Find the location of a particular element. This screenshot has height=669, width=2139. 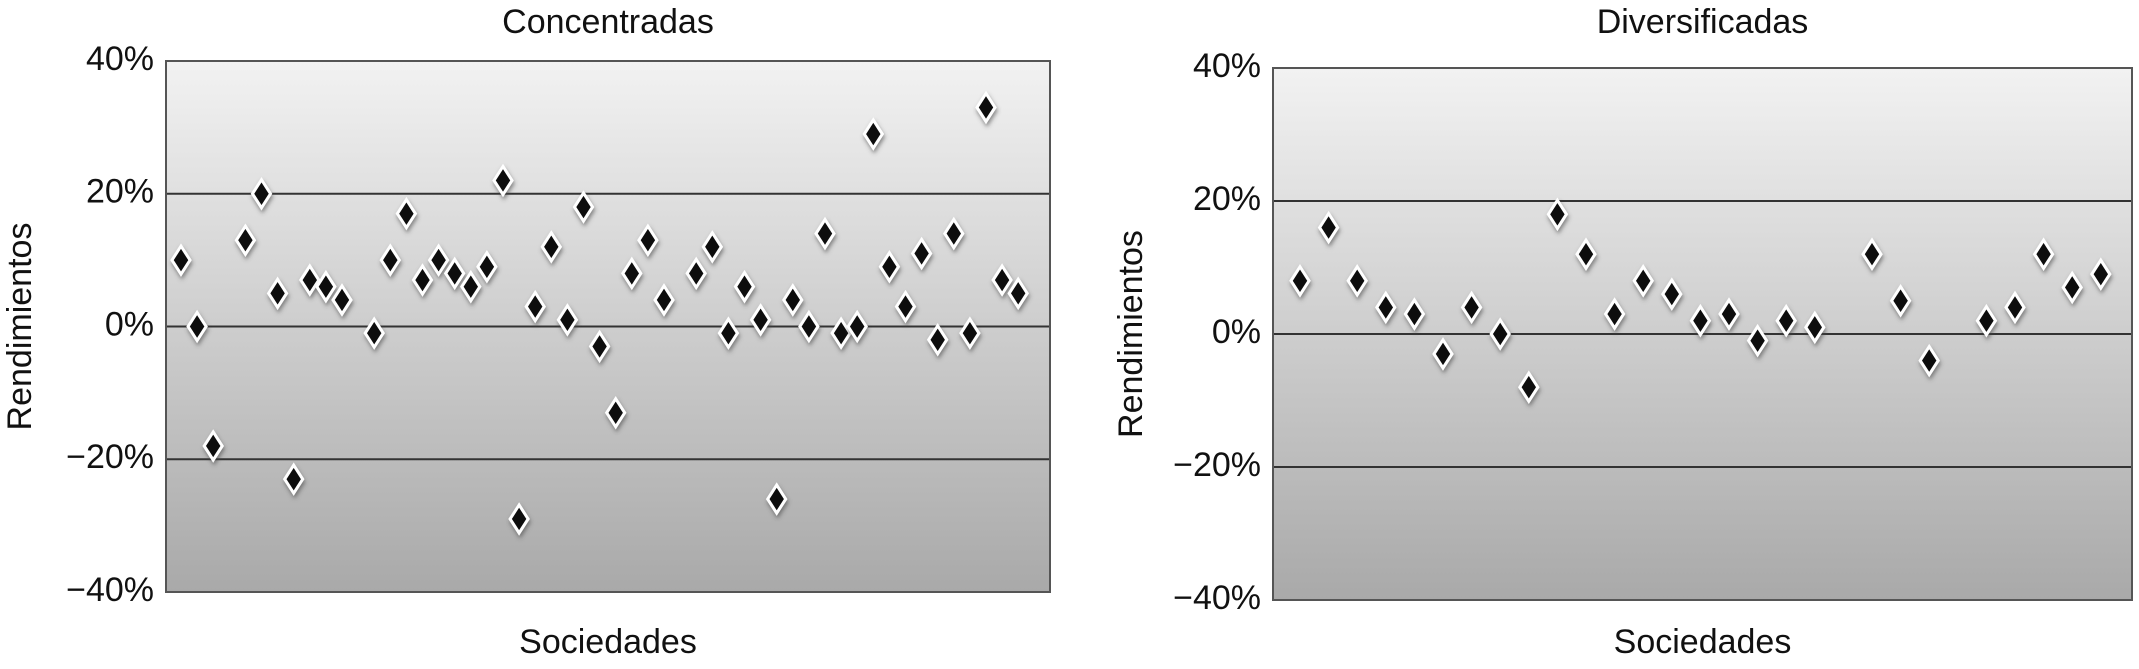

chart-title: Concentradas is located at coordinates (608, 22).